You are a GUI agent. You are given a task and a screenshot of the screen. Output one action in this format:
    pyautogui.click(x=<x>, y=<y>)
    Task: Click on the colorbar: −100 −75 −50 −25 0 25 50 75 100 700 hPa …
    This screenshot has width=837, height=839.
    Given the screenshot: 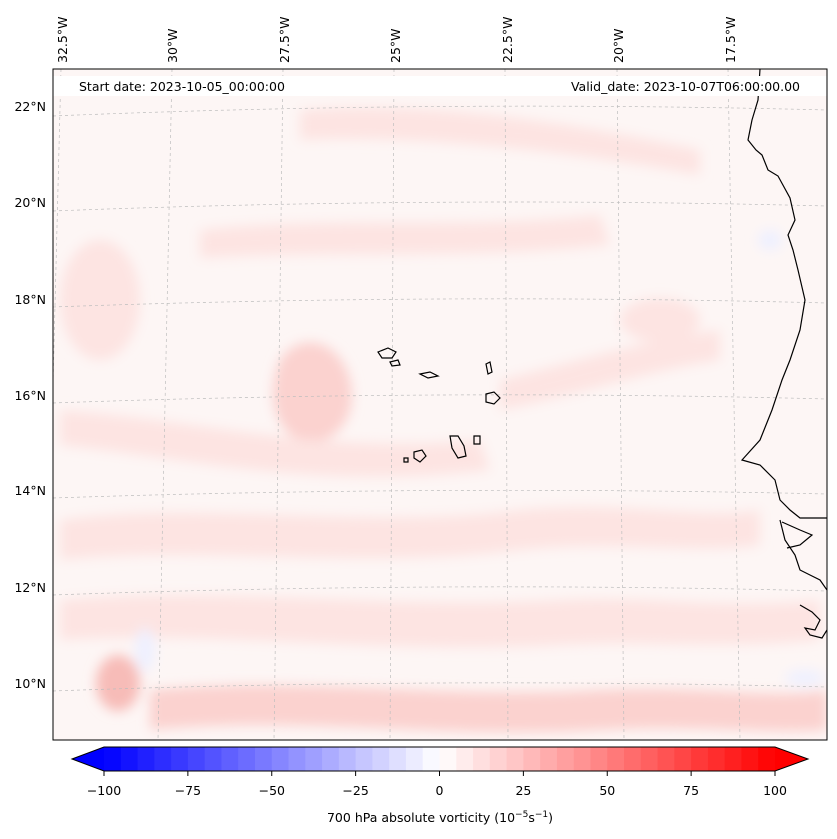 What is the action you would take?
    pyautogui.click(x=440, y=785)
    